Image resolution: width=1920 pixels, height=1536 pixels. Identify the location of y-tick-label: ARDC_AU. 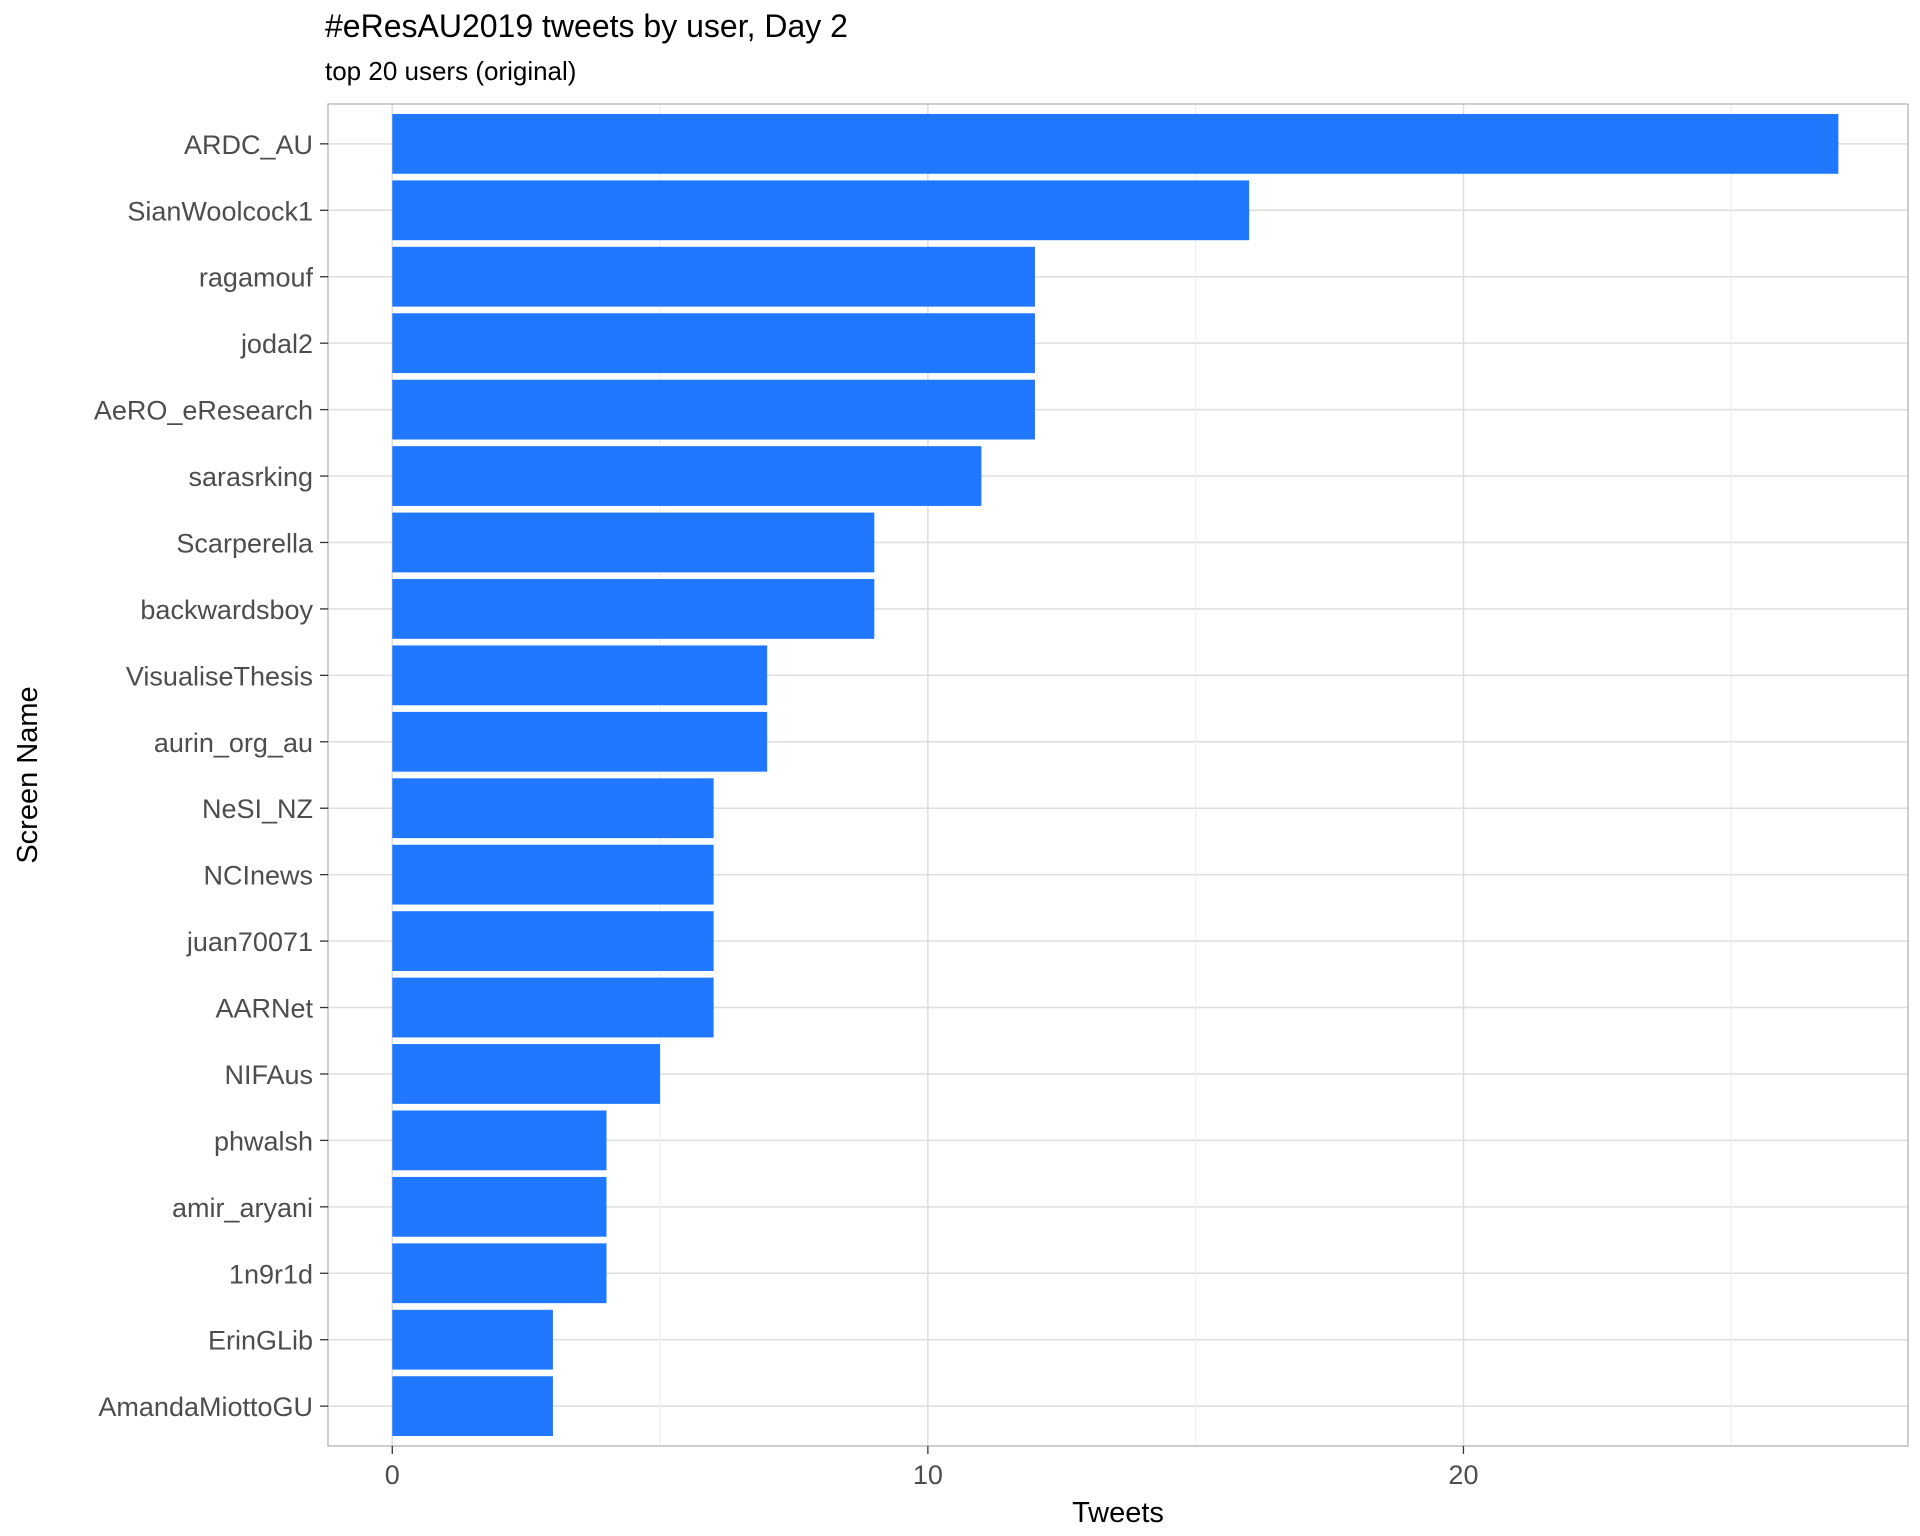
(248, 145).